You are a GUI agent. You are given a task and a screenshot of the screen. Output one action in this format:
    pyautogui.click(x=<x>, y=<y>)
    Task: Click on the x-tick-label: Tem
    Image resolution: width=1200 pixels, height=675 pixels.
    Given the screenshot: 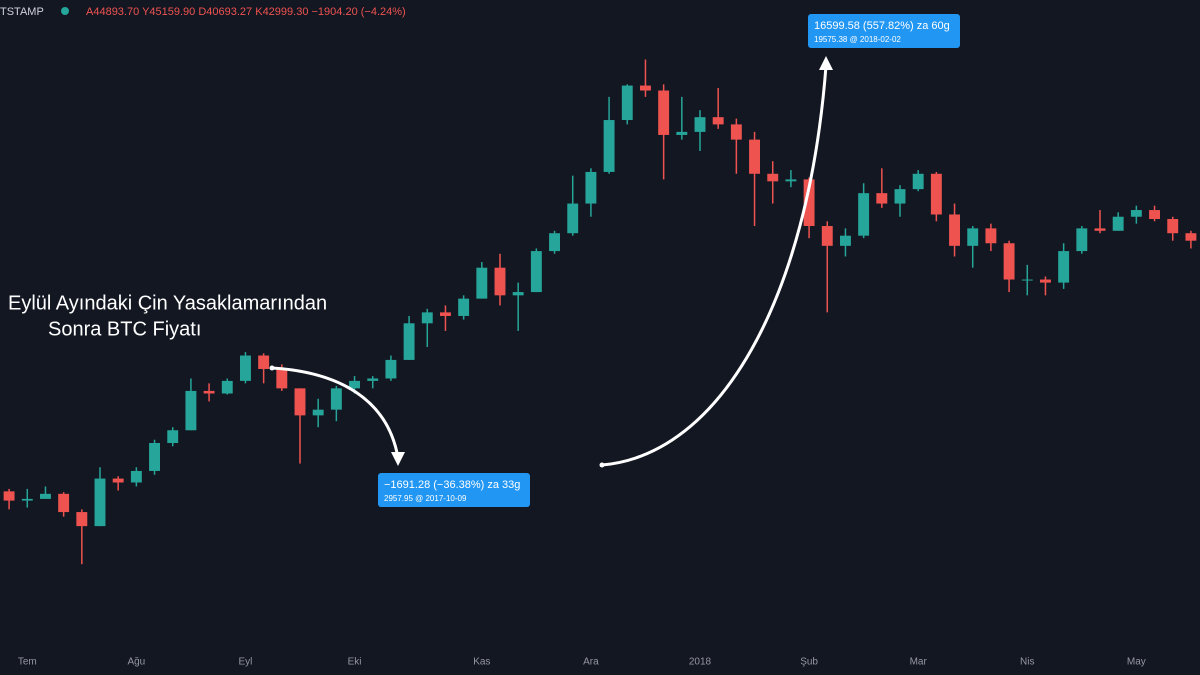 What is the action you would take?
    pyautogui.click(x=27, y=662)
    